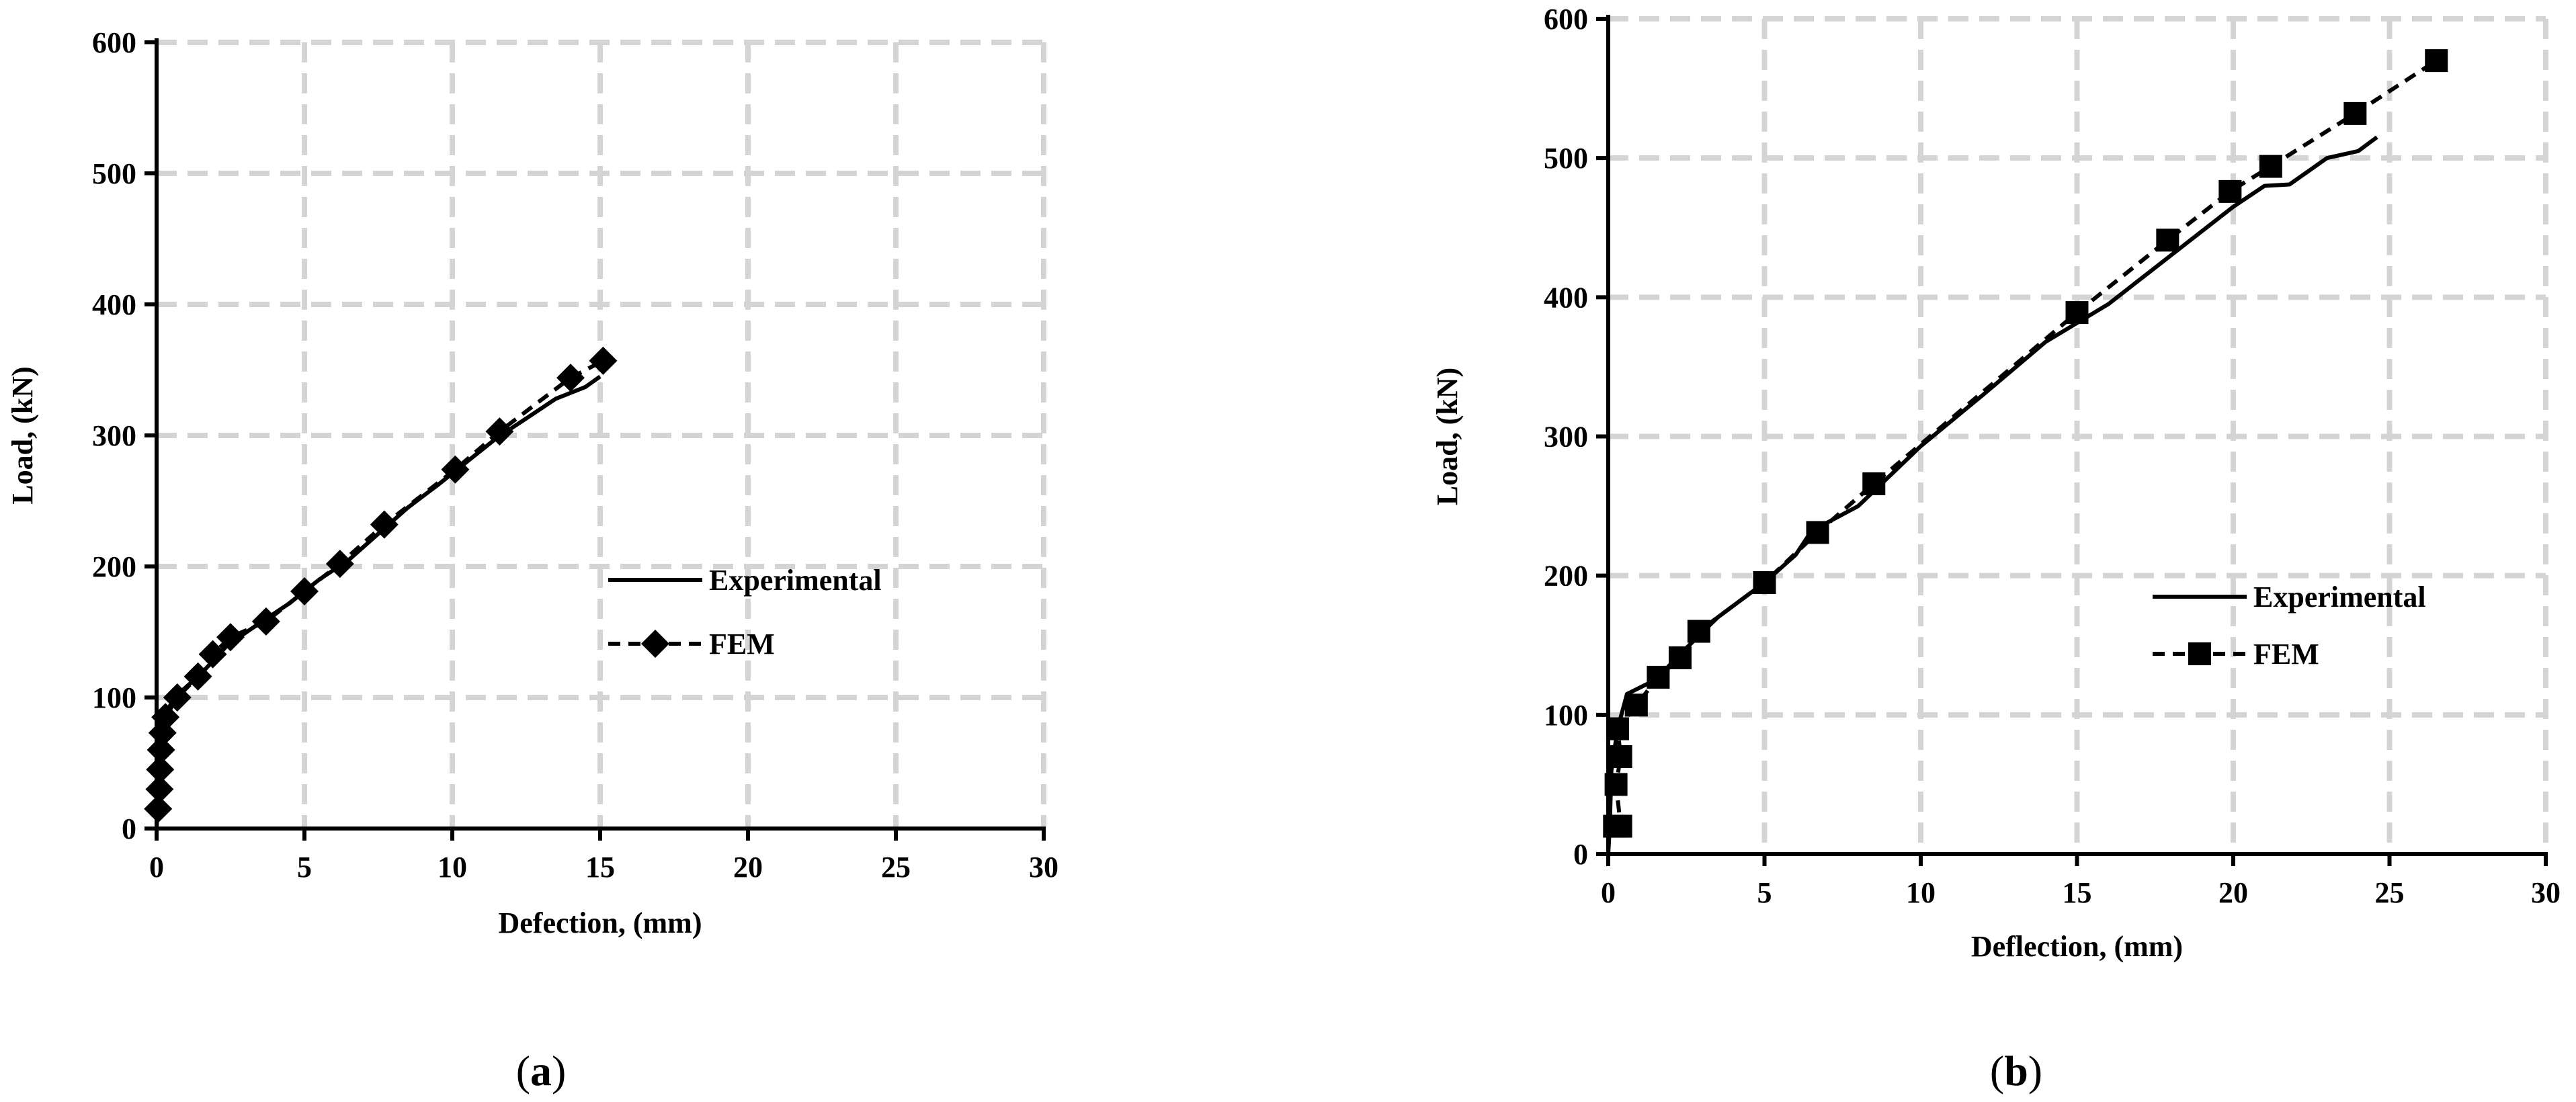  I want to click on series-line-fem, so click(380, 585).